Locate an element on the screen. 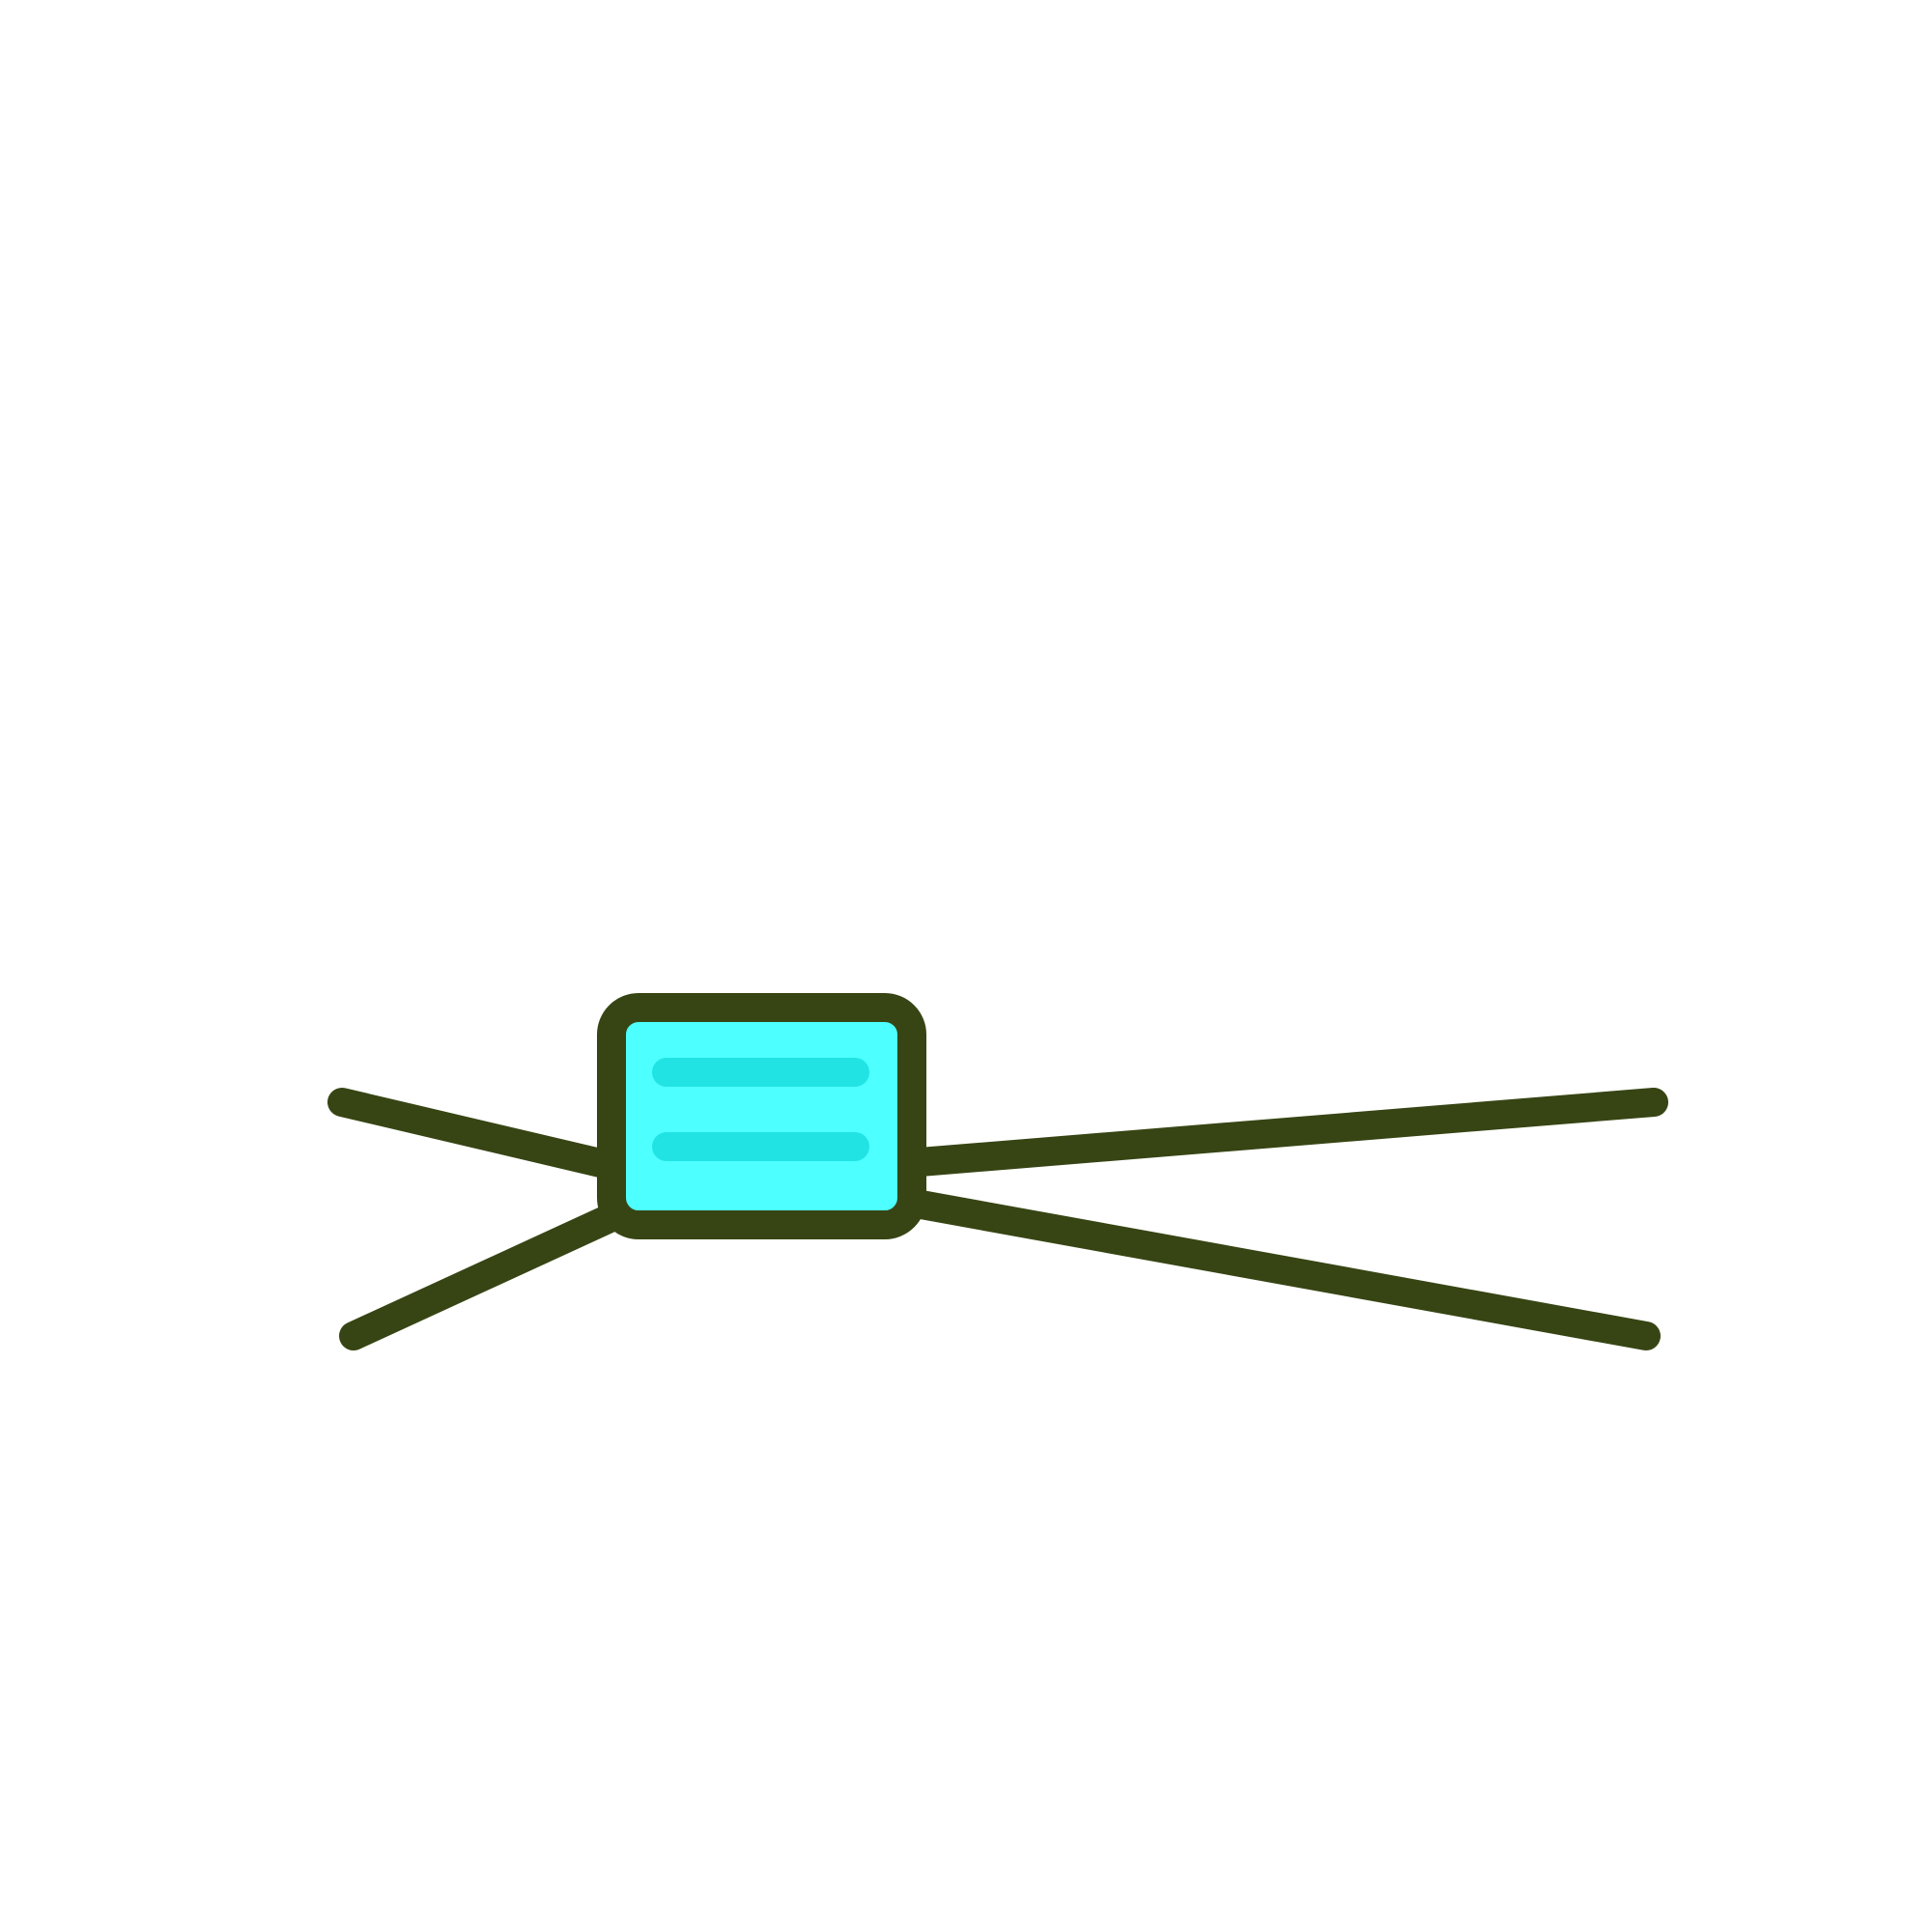  strap-top-right is located at coordinates (1286, 1132).